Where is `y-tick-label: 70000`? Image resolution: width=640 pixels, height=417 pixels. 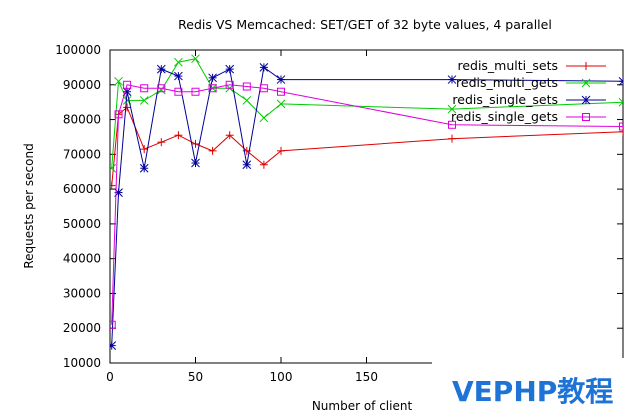
y-tick-label: 70000 is located at coordinates (82, 154).